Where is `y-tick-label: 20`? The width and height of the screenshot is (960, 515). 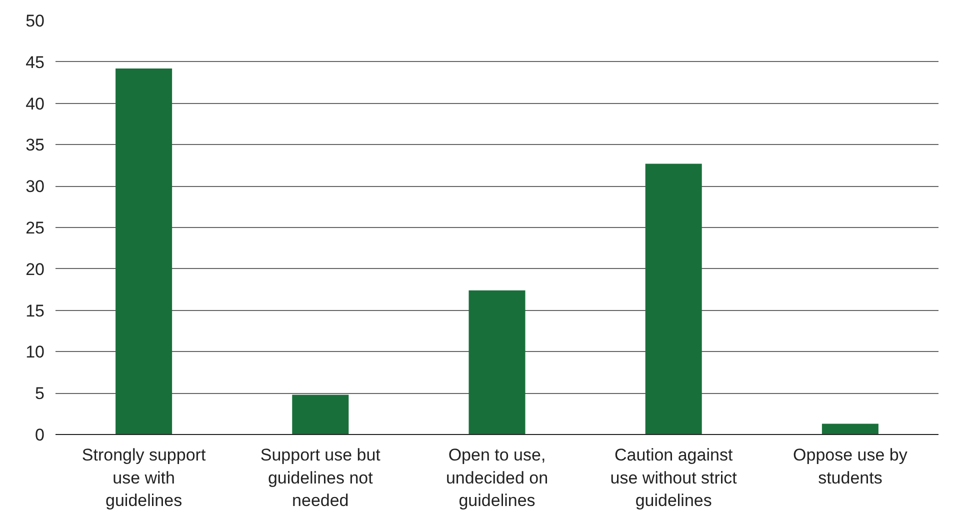
y-tick-label: 20 is located at coordinates (35, 269).